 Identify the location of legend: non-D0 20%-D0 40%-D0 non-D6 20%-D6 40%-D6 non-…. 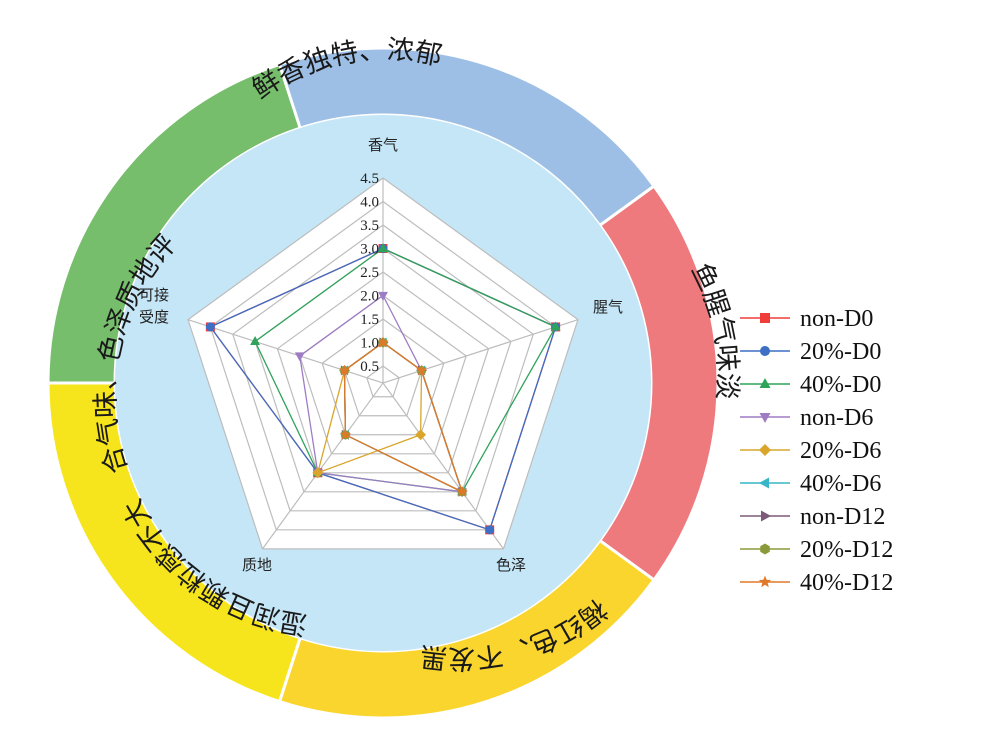
(816, 451).